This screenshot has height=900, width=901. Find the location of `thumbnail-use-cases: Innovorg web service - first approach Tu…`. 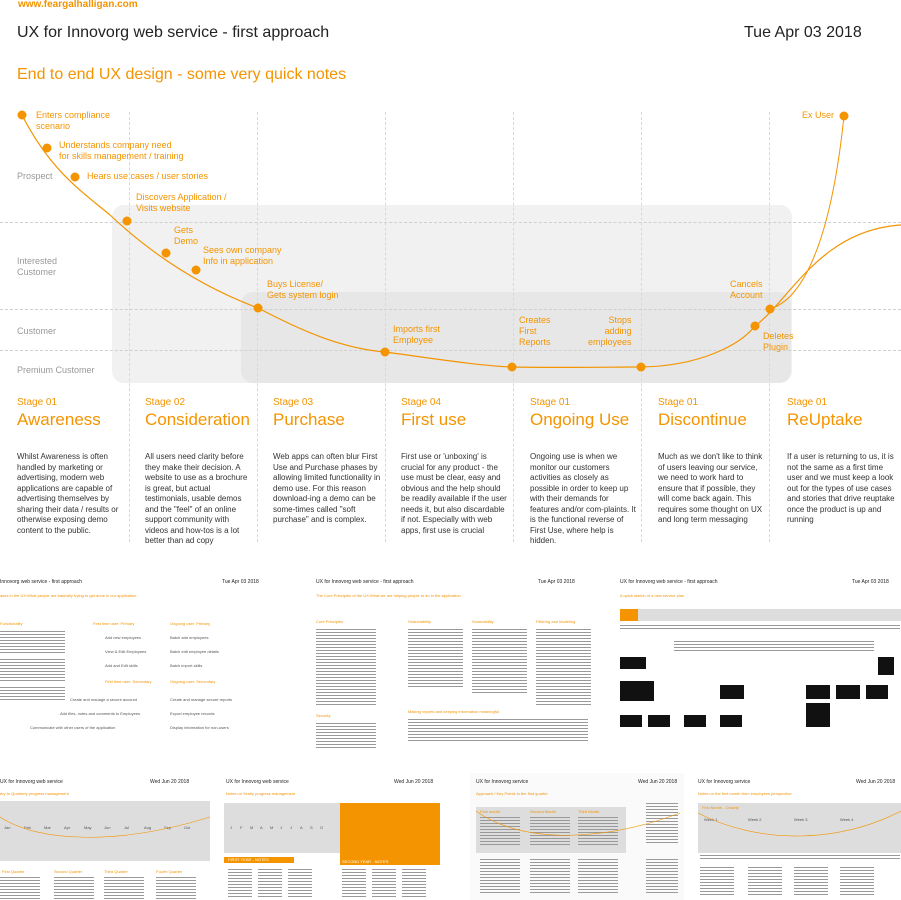

thumbnail-use-cases: Innovorg web service - first approach Tu… is located at coordinates (145, 663).